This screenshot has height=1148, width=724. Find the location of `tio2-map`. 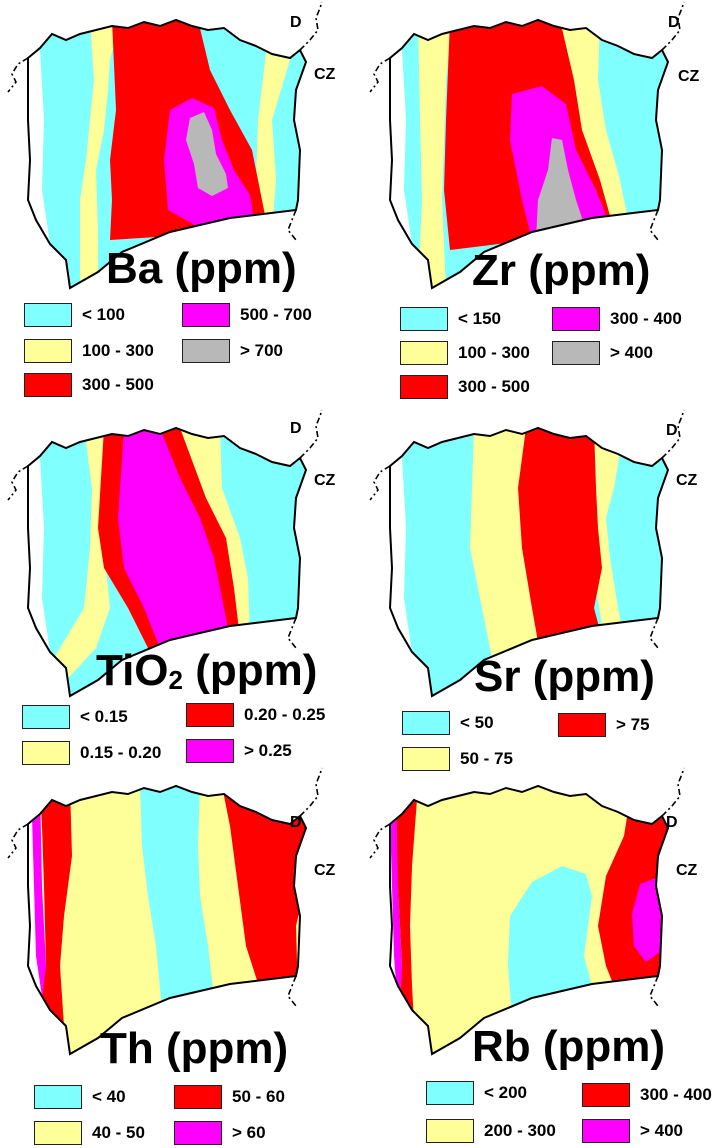

tio2-map is located at coordinates (165, 553).